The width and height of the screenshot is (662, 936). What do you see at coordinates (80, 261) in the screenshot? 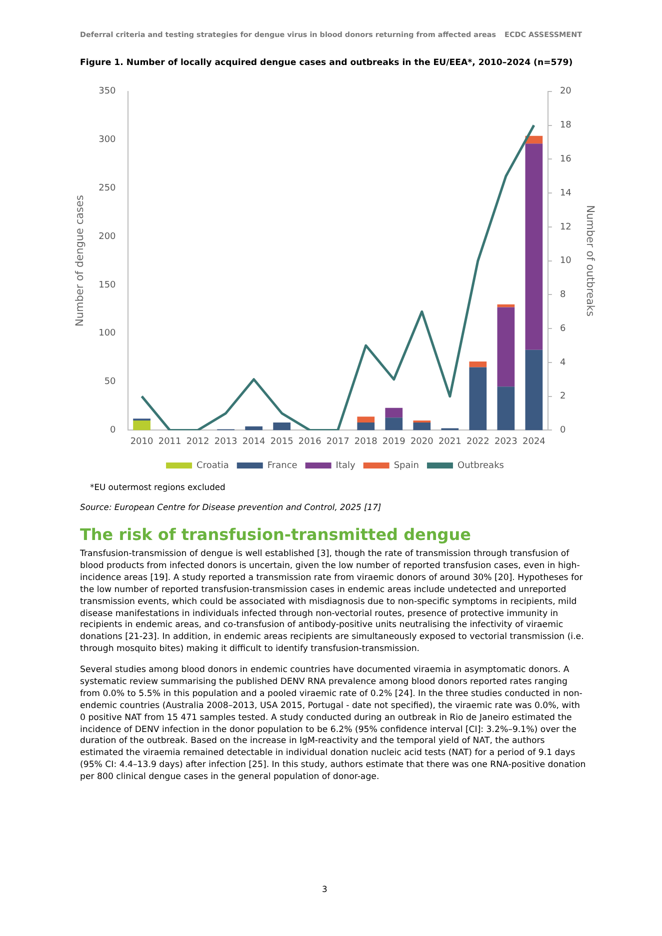
I see `y-axis-title: Number of dengue cases` at bounding box center [80, 261].